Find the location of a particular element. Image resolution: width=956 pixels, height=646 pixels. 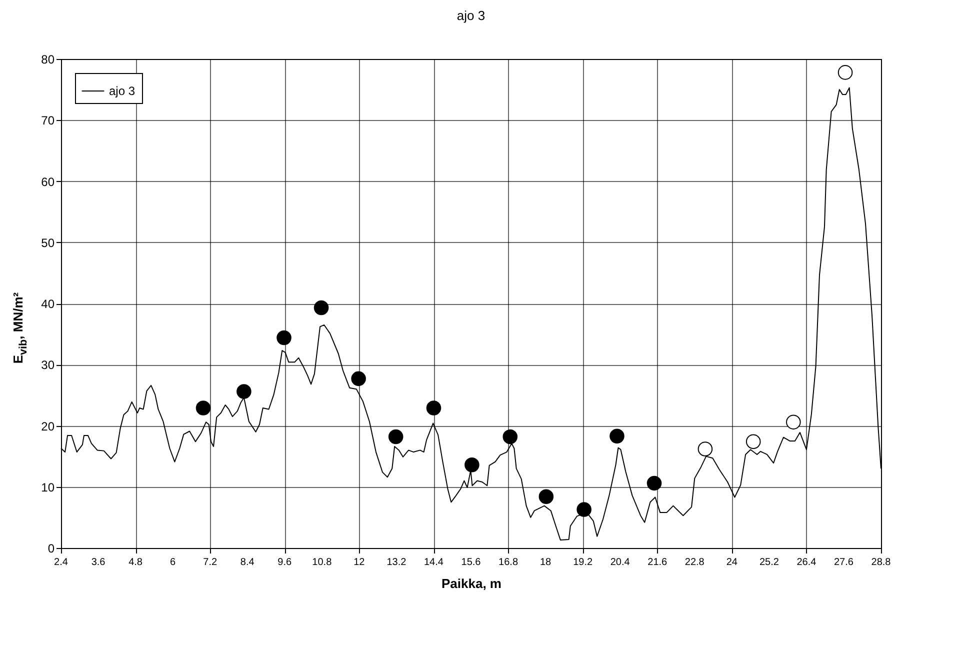

x-tick-label: 14.4 is located at coordinates (434, 562).